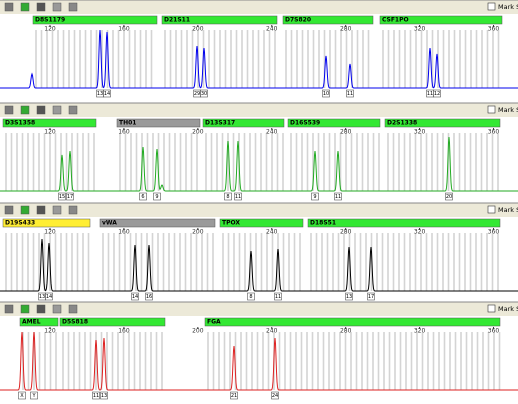  What do you see at coordinates (177, 20) in the screenshot?
I see `marker-name: D21S11` at bounding box center [177, 20].